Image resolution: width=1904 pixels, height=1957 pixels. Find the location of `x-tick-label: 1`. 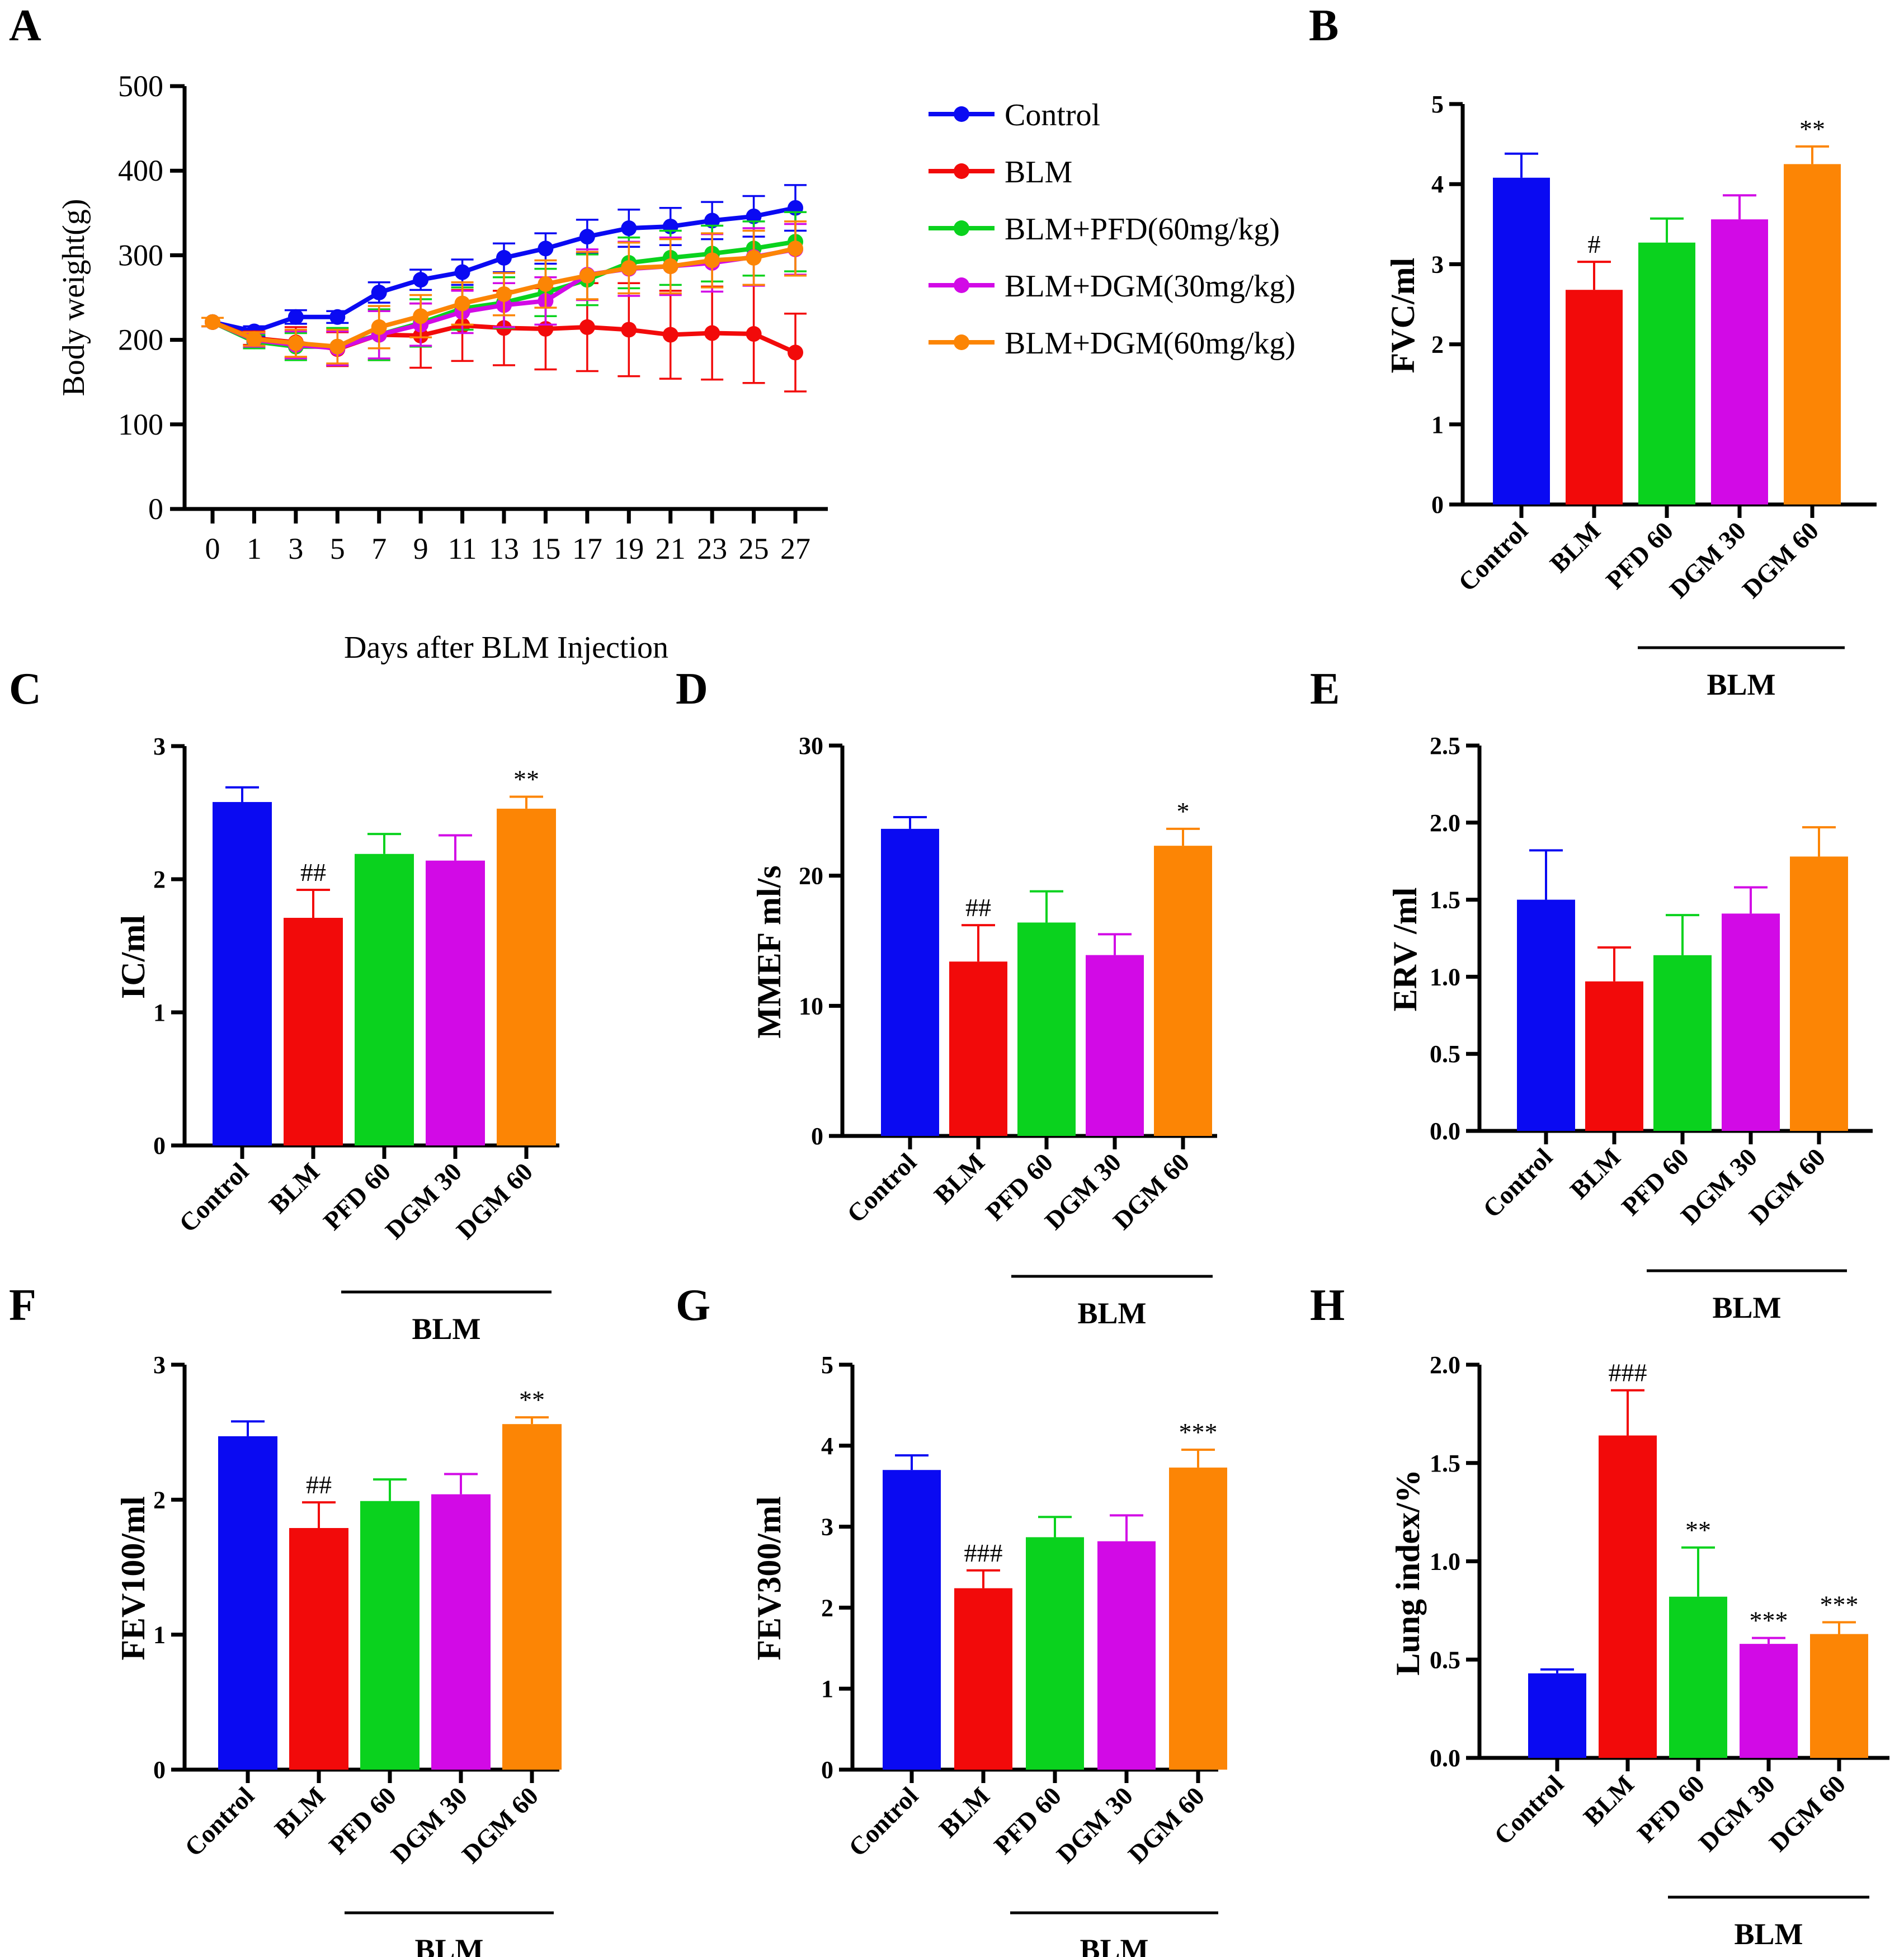

x-tick-label: 1 is located at coordinates (254, 548).